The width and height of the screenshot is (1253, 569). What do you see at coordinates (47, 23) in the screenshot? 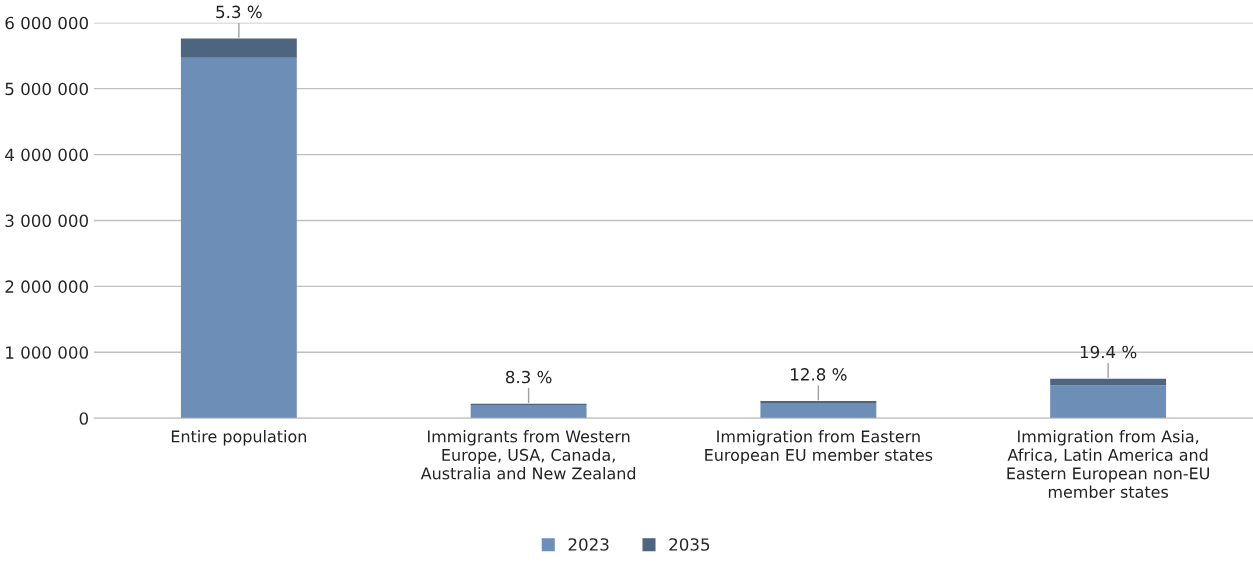
I see `y-tick-label: 6 000 000` at bounding box center [47, 23].